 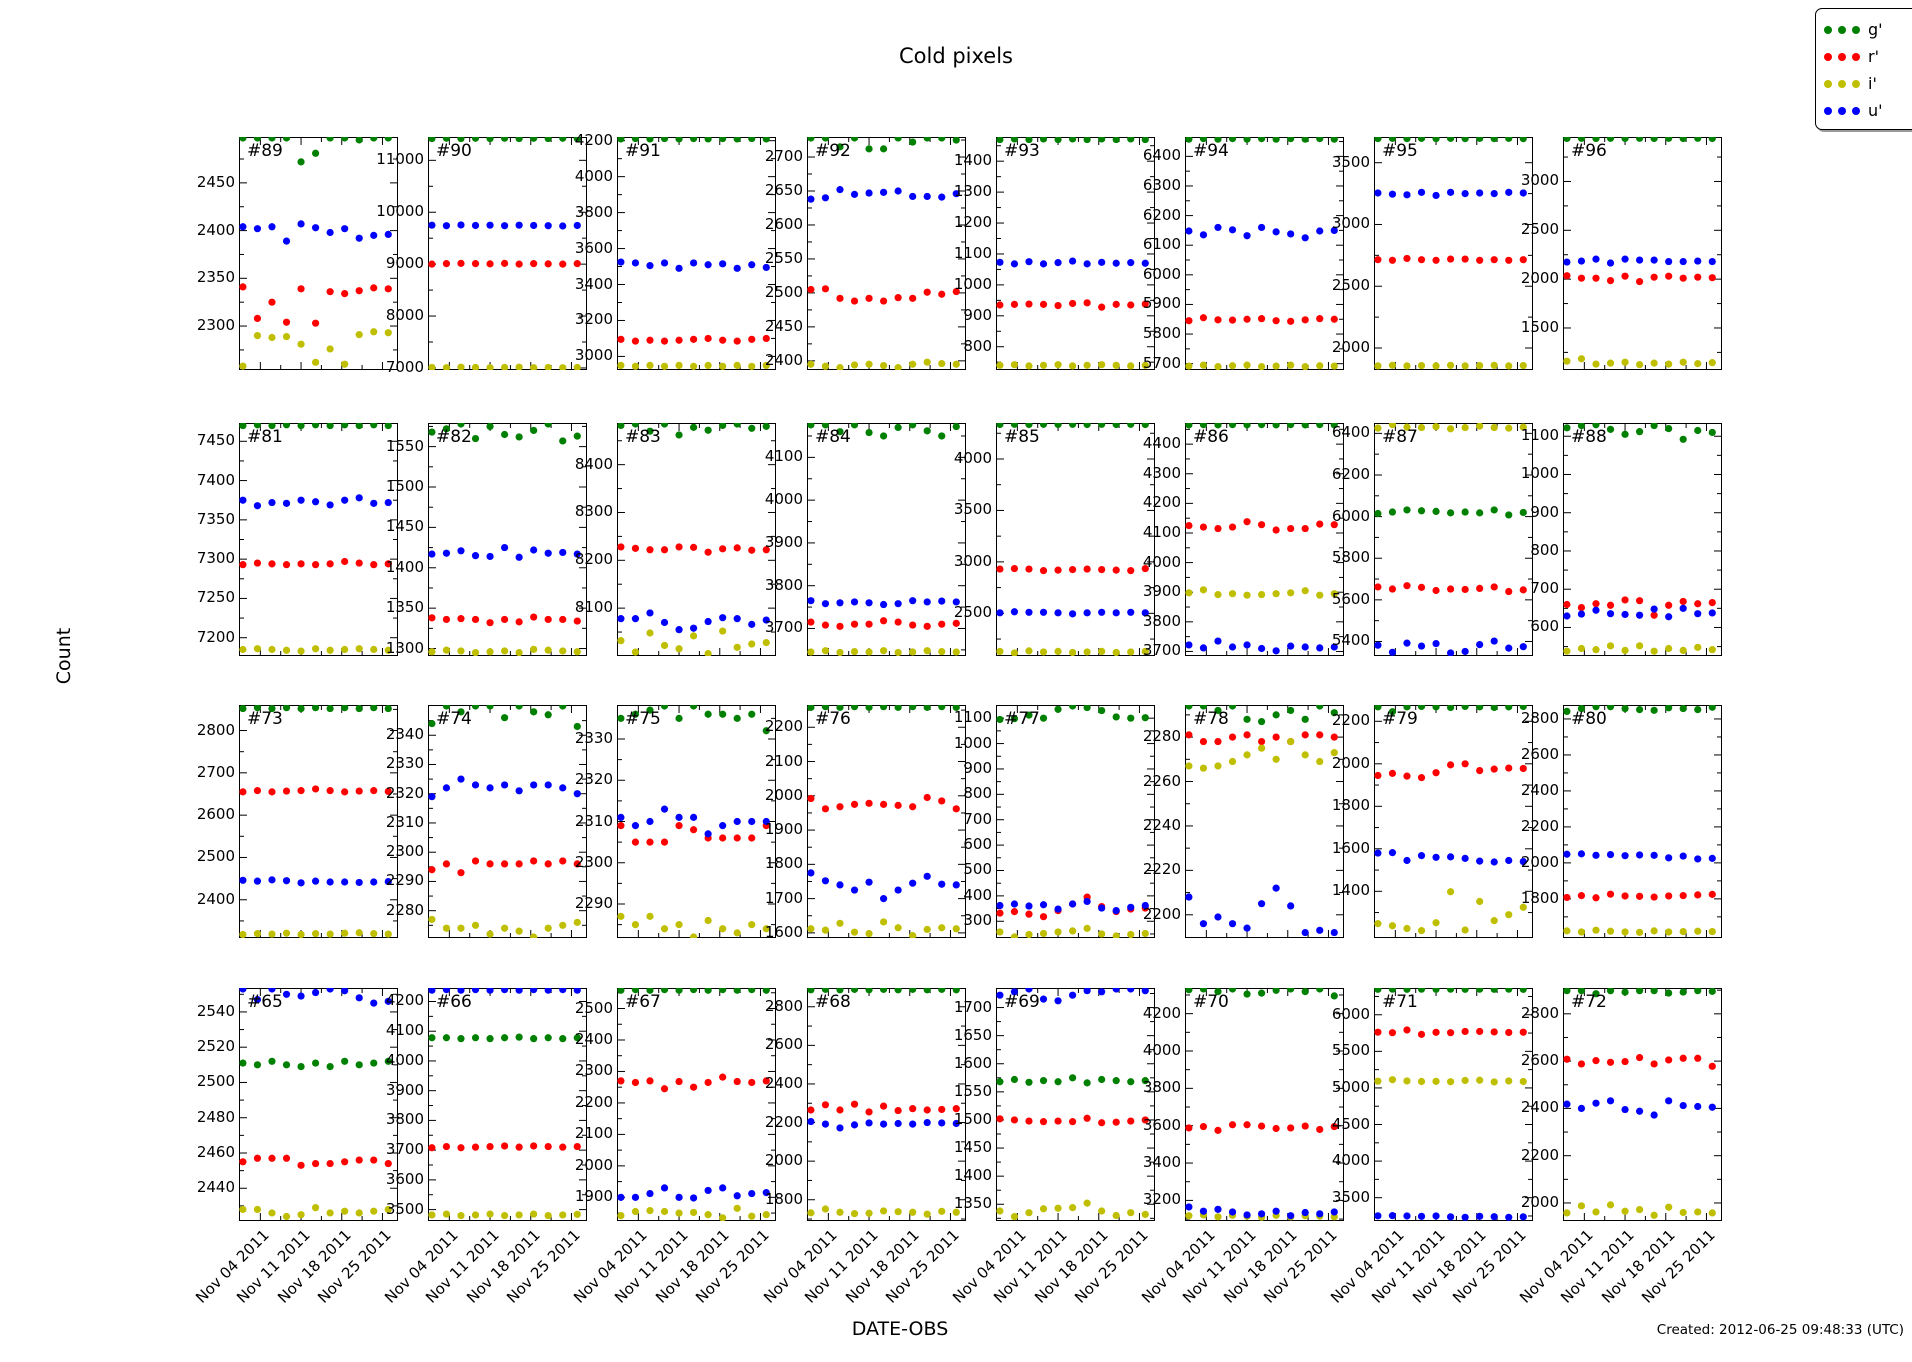 I want to click on y-tick-label: 6100, so click(x=1161, y=244).